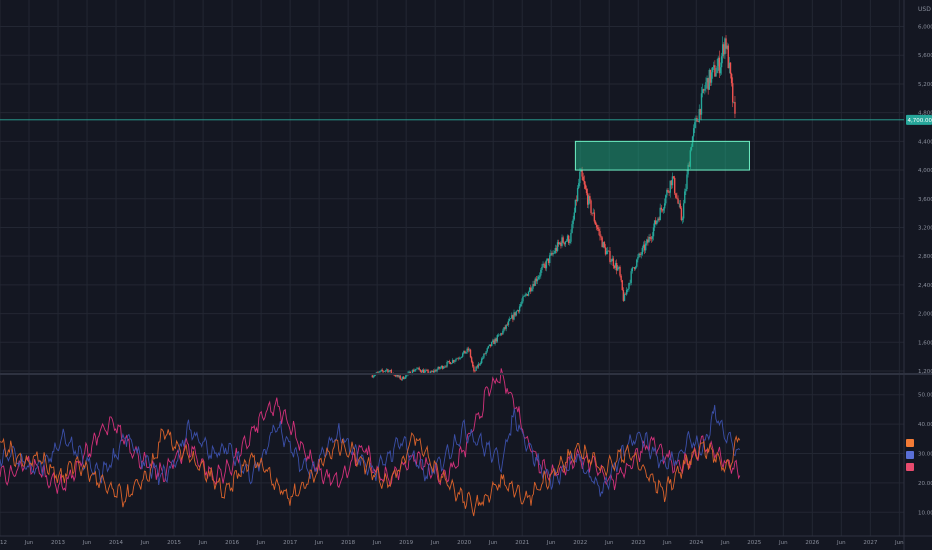  Describe the element at coordinates (925, 142) in the screenshot. I see `price-tick-label: 4,400.00` at that location.